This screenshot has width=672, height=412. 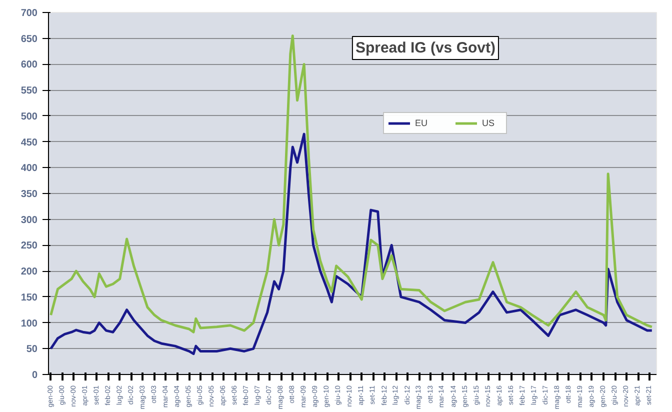 I want to click on y-tick-label: 250, so click(x=29, y=246).